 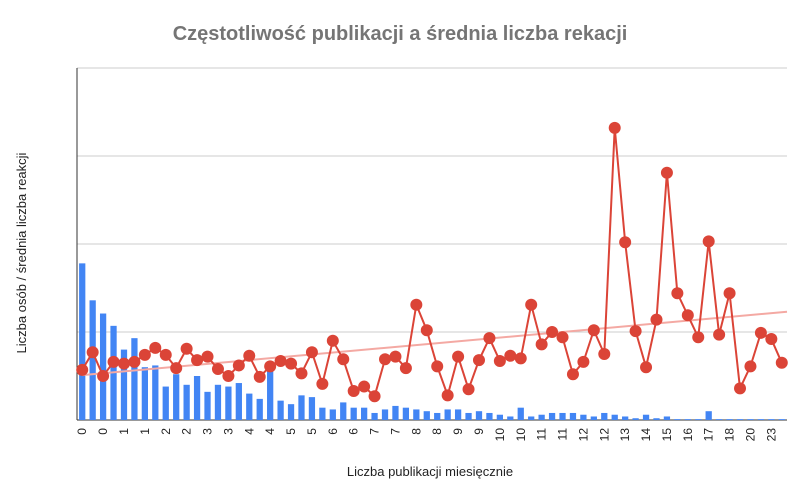 I want to click on x-tick-label: 1, so click(x=124, y=431).